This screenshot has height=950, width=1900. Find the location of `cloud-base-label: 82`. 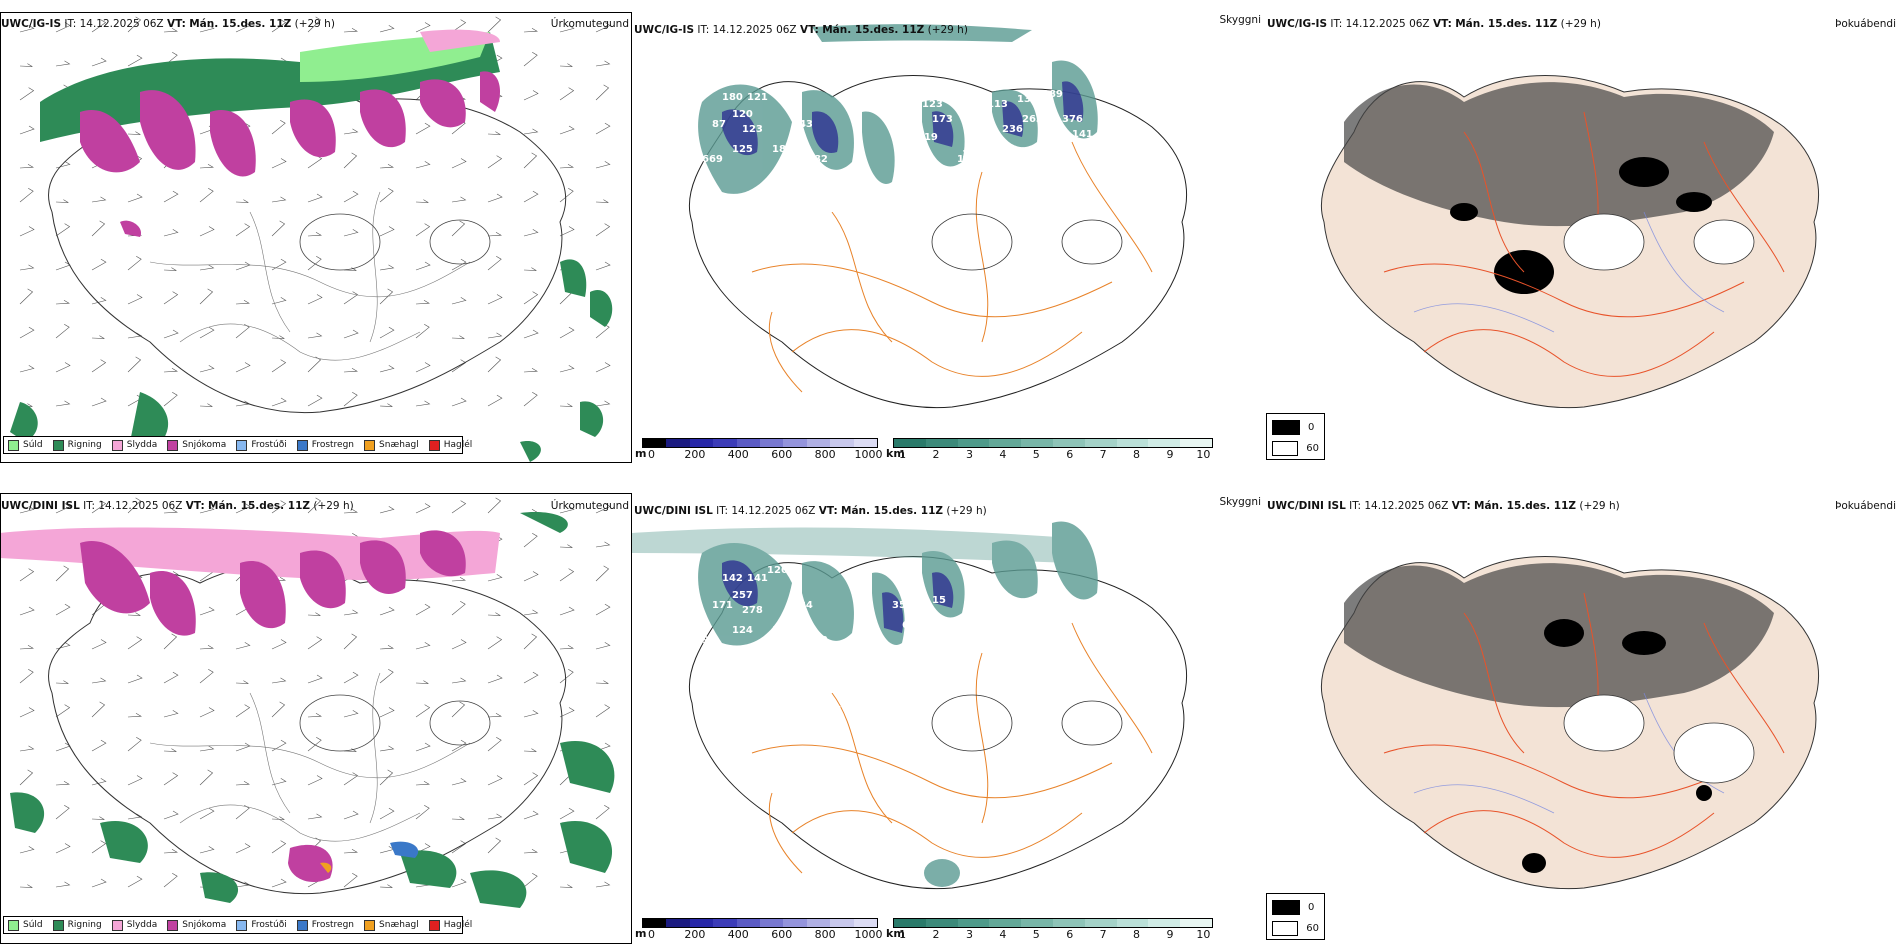

cloud-base-label: 82 is located at coordinates (789, 710).